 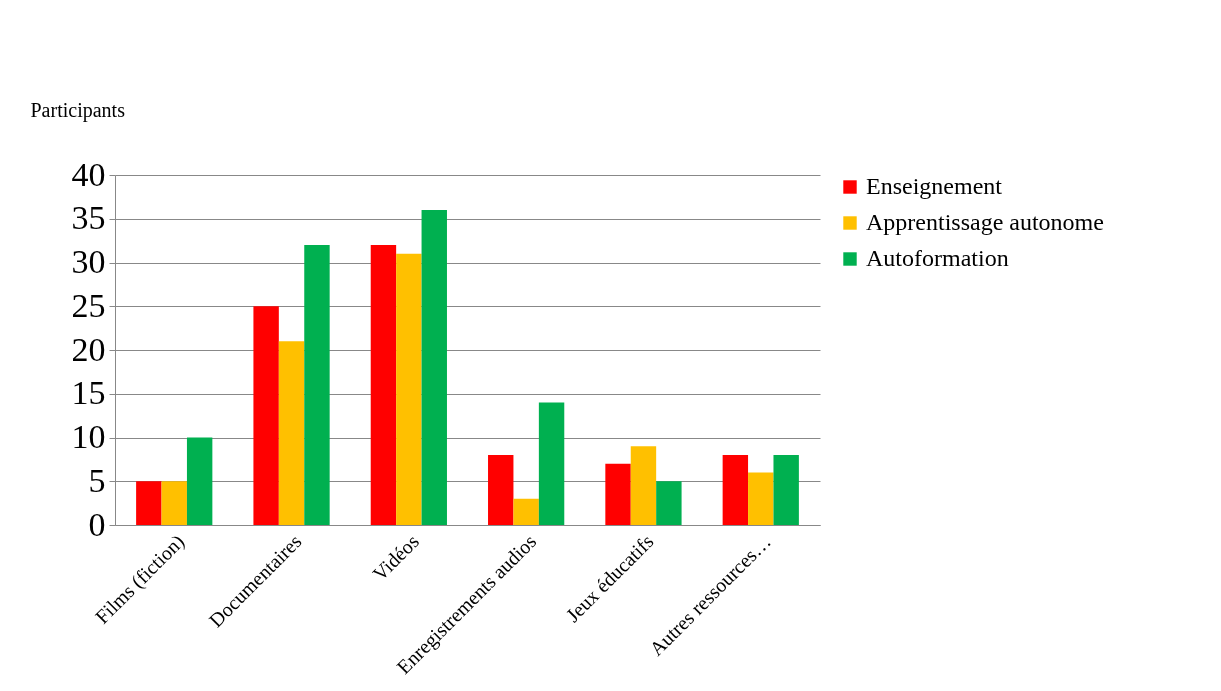 I want to click on legend-label: Autoformation, so click(x=937, y=258).